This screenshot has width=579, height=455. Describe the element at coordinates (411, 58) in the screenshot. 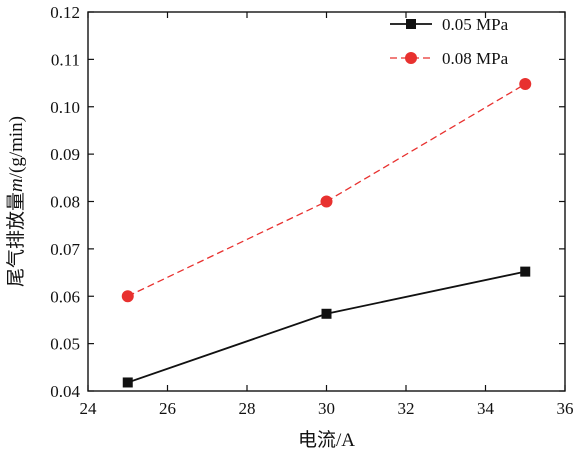

I see `legend-marker-circle` at that location.